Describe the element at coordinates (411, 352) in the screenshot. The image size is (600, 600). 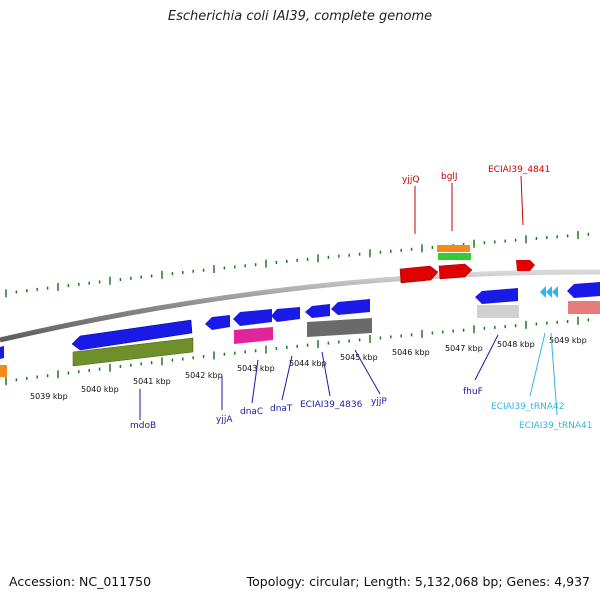
I see `scale-tick-label: 5046 kbp` at that location.